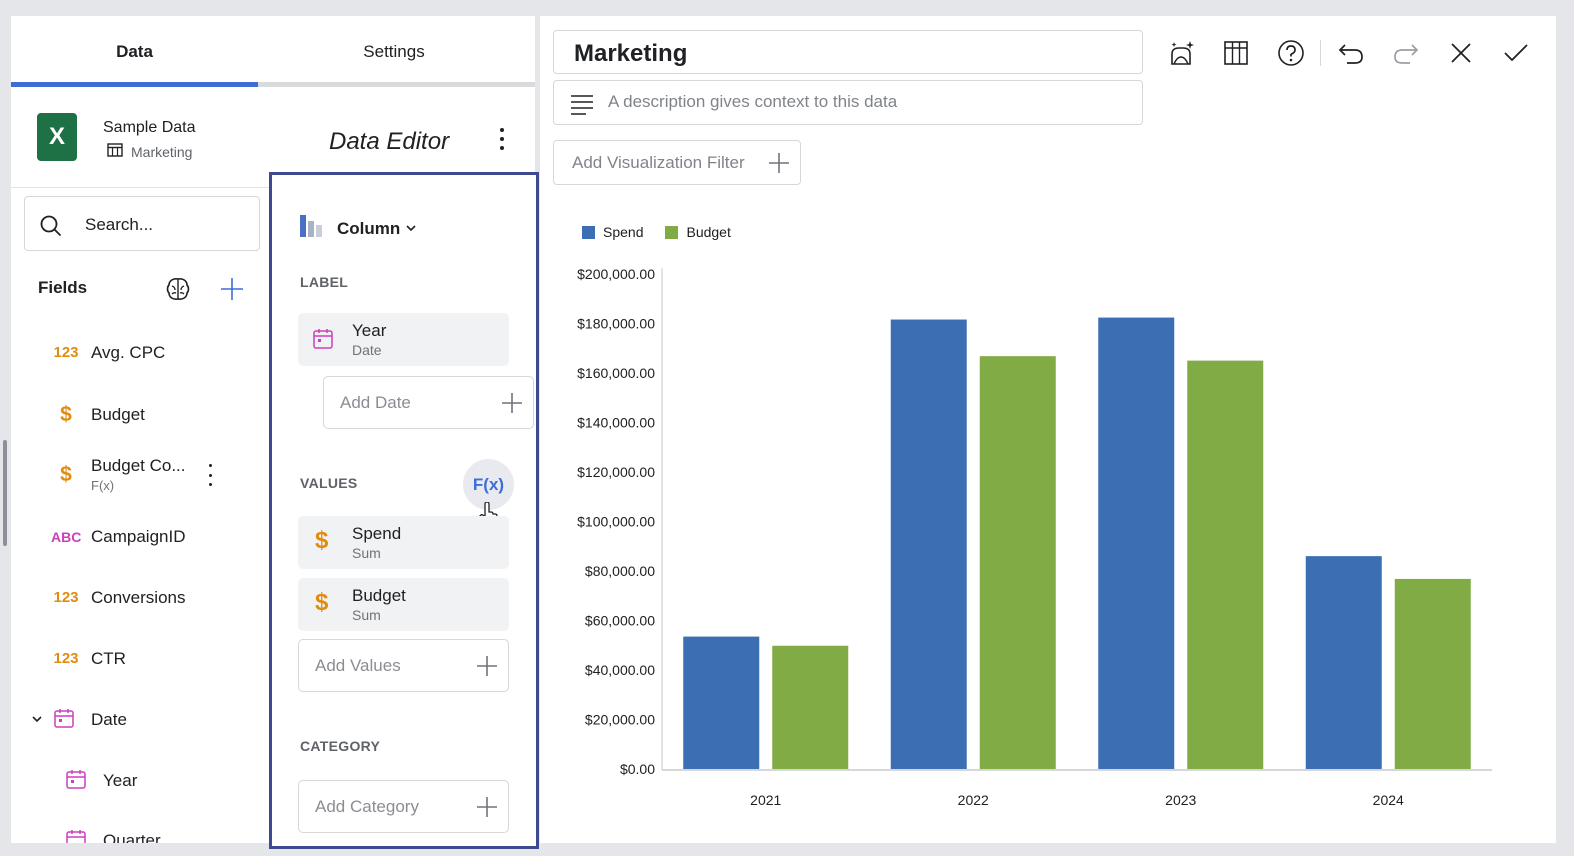 This screenshot has width=1574, height=856. What do you see at coordinates (66, 537) in the screenshot?
I see `text-type-icon: ABC` at bounding box center [66, 537].